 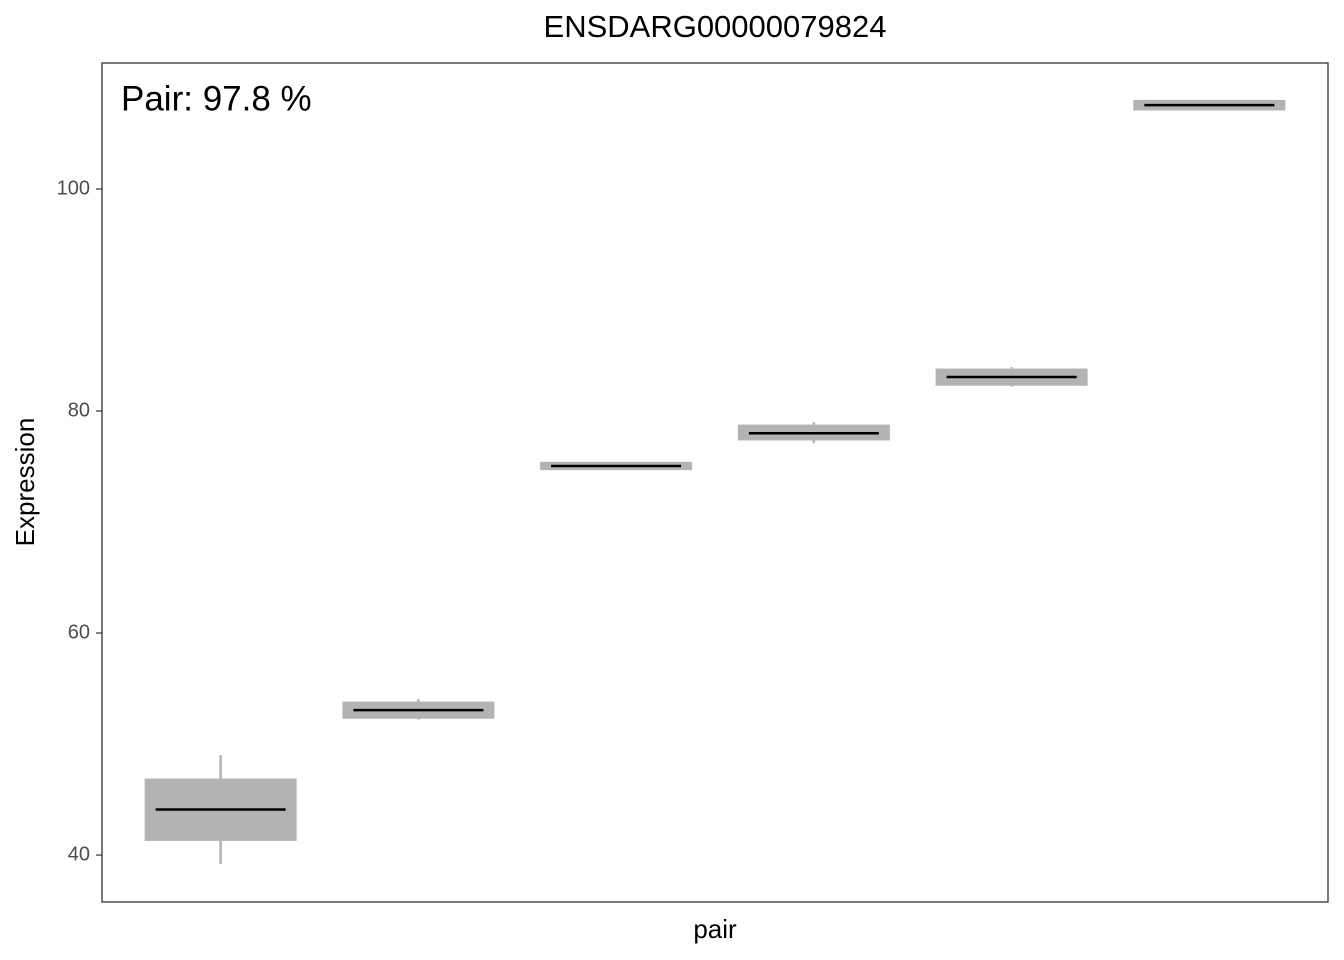 I want to click on y-tick-label: 60, so click(x=79, y=632).